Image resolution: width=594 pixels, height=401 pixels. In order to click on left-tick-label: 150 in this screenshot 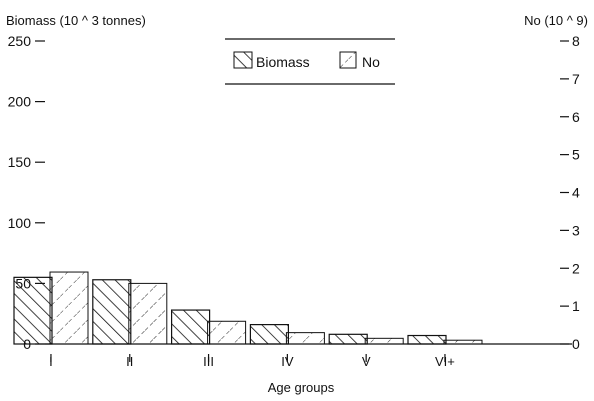, I will do `click(20, 162)`.